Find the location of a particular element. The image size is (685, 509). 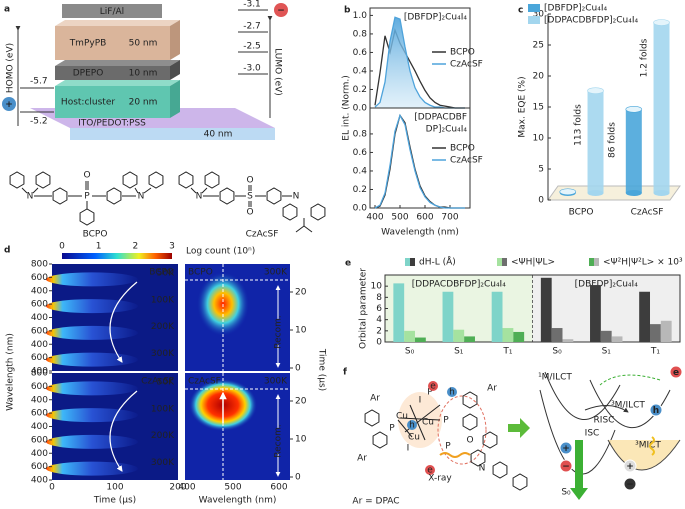

layer-name: TmPyPB is located at coordinates (88, 44).